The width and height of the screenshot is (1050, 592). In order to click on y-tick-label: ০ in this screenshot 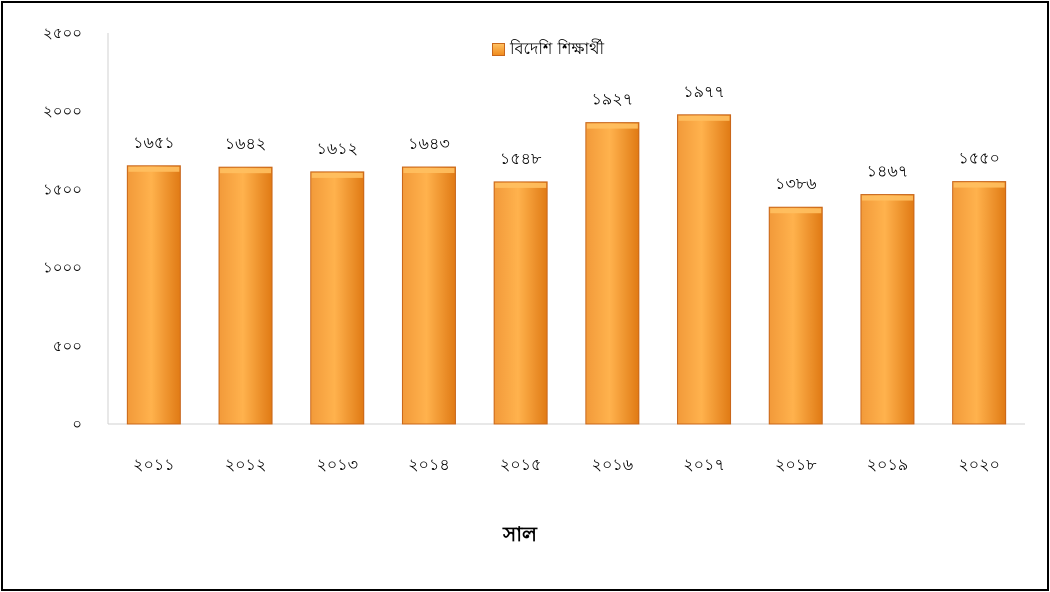, I will do `click(77, 424)`.